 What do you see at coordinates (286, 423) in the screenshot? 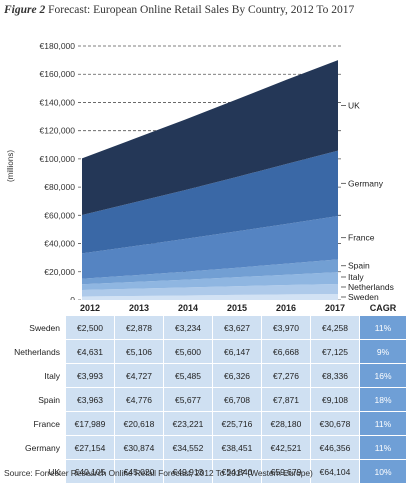
I see `table-cell: €28,180` at bounding box center [286, 423].